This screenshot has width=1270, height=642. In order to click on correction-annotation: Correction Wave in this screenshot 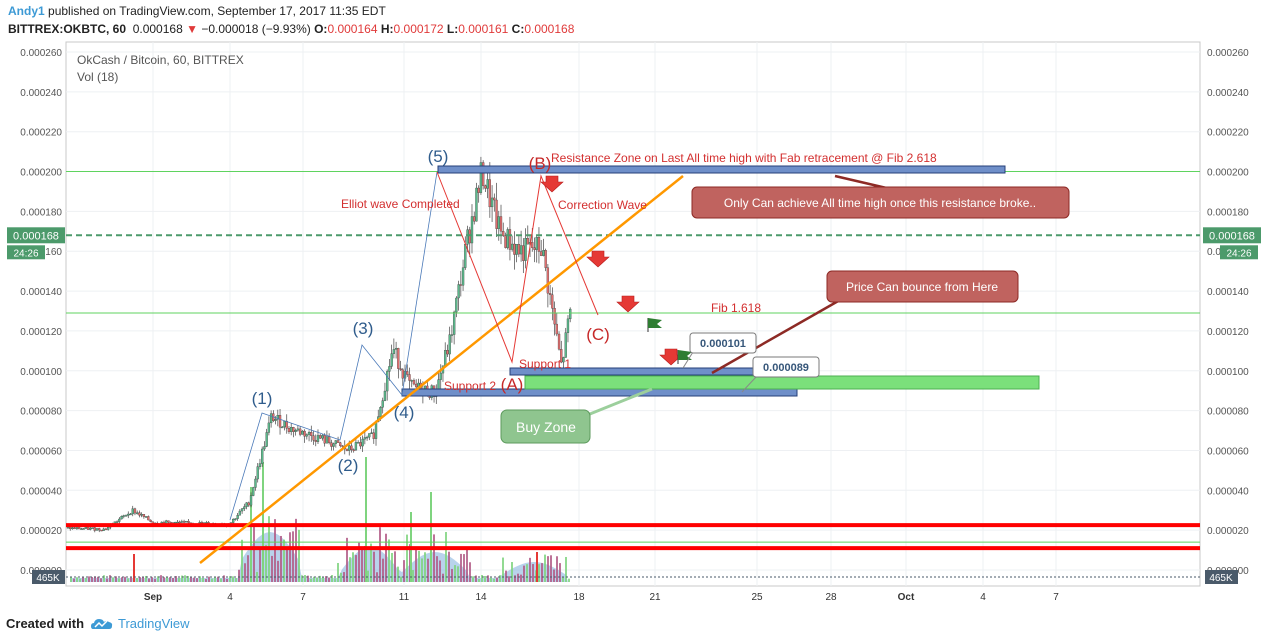, I will do `click(602, 205)`.